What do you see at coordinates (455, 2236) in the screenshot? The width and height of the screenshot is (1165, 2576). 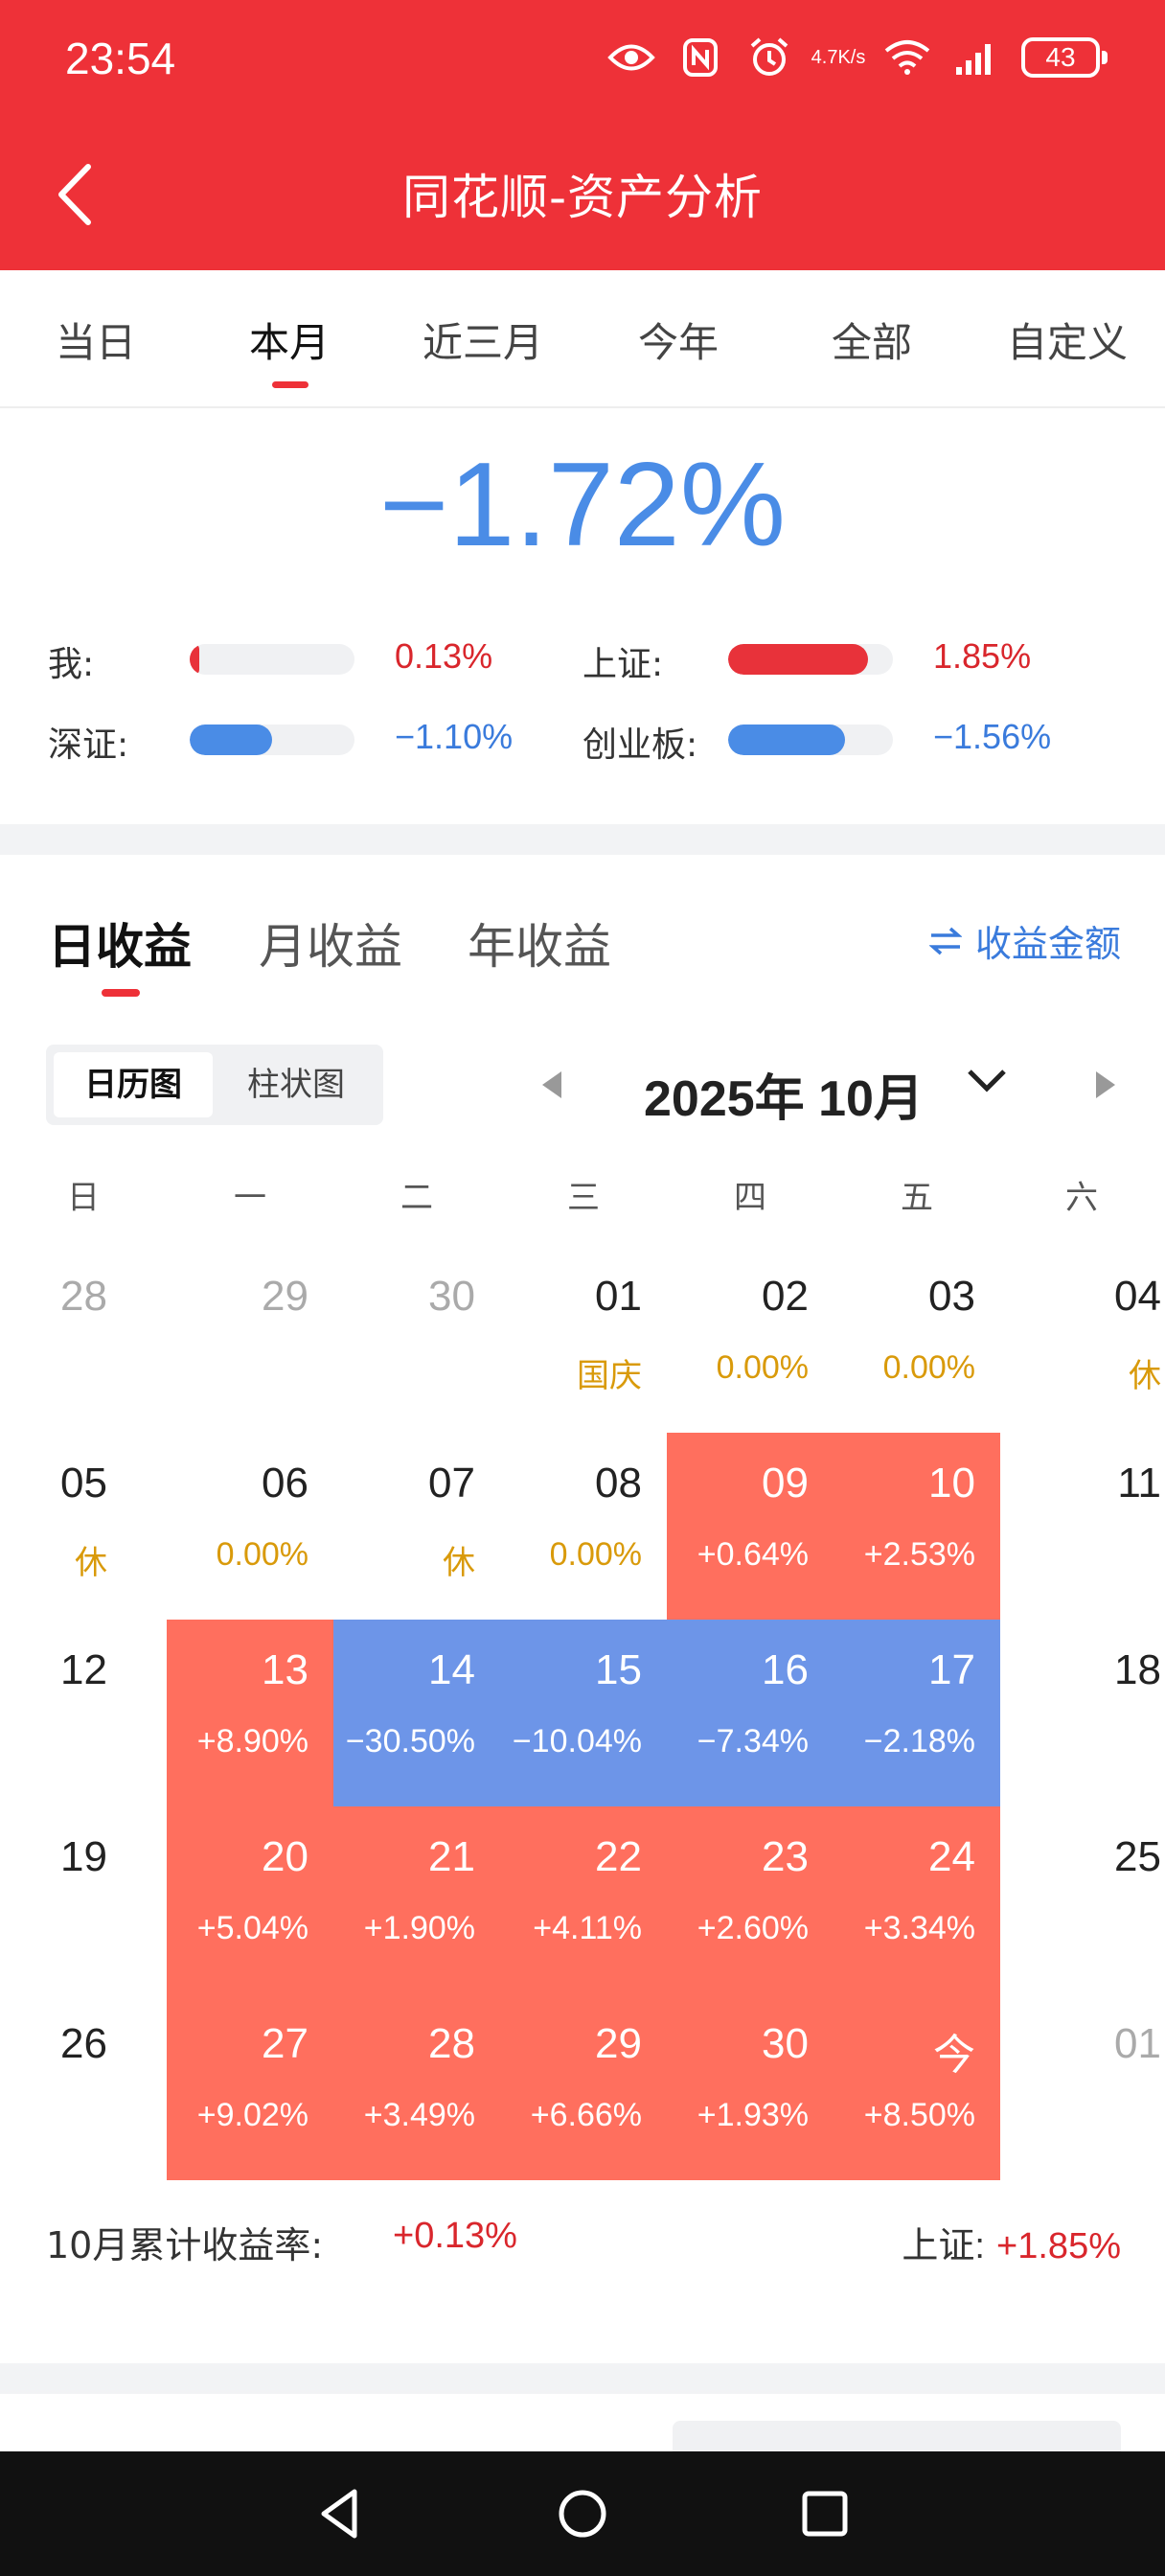 I see `cumulative-value: +0.13%` at bounding box center [455, 2236].